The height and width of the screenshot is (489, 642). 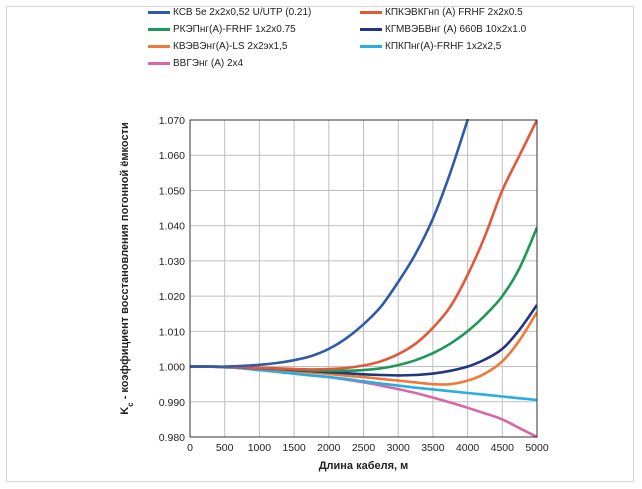 I want to click on legend-label: КПКЭВКГнп (А) FRHF 2x2x0.5, so click(x=454, y=12).